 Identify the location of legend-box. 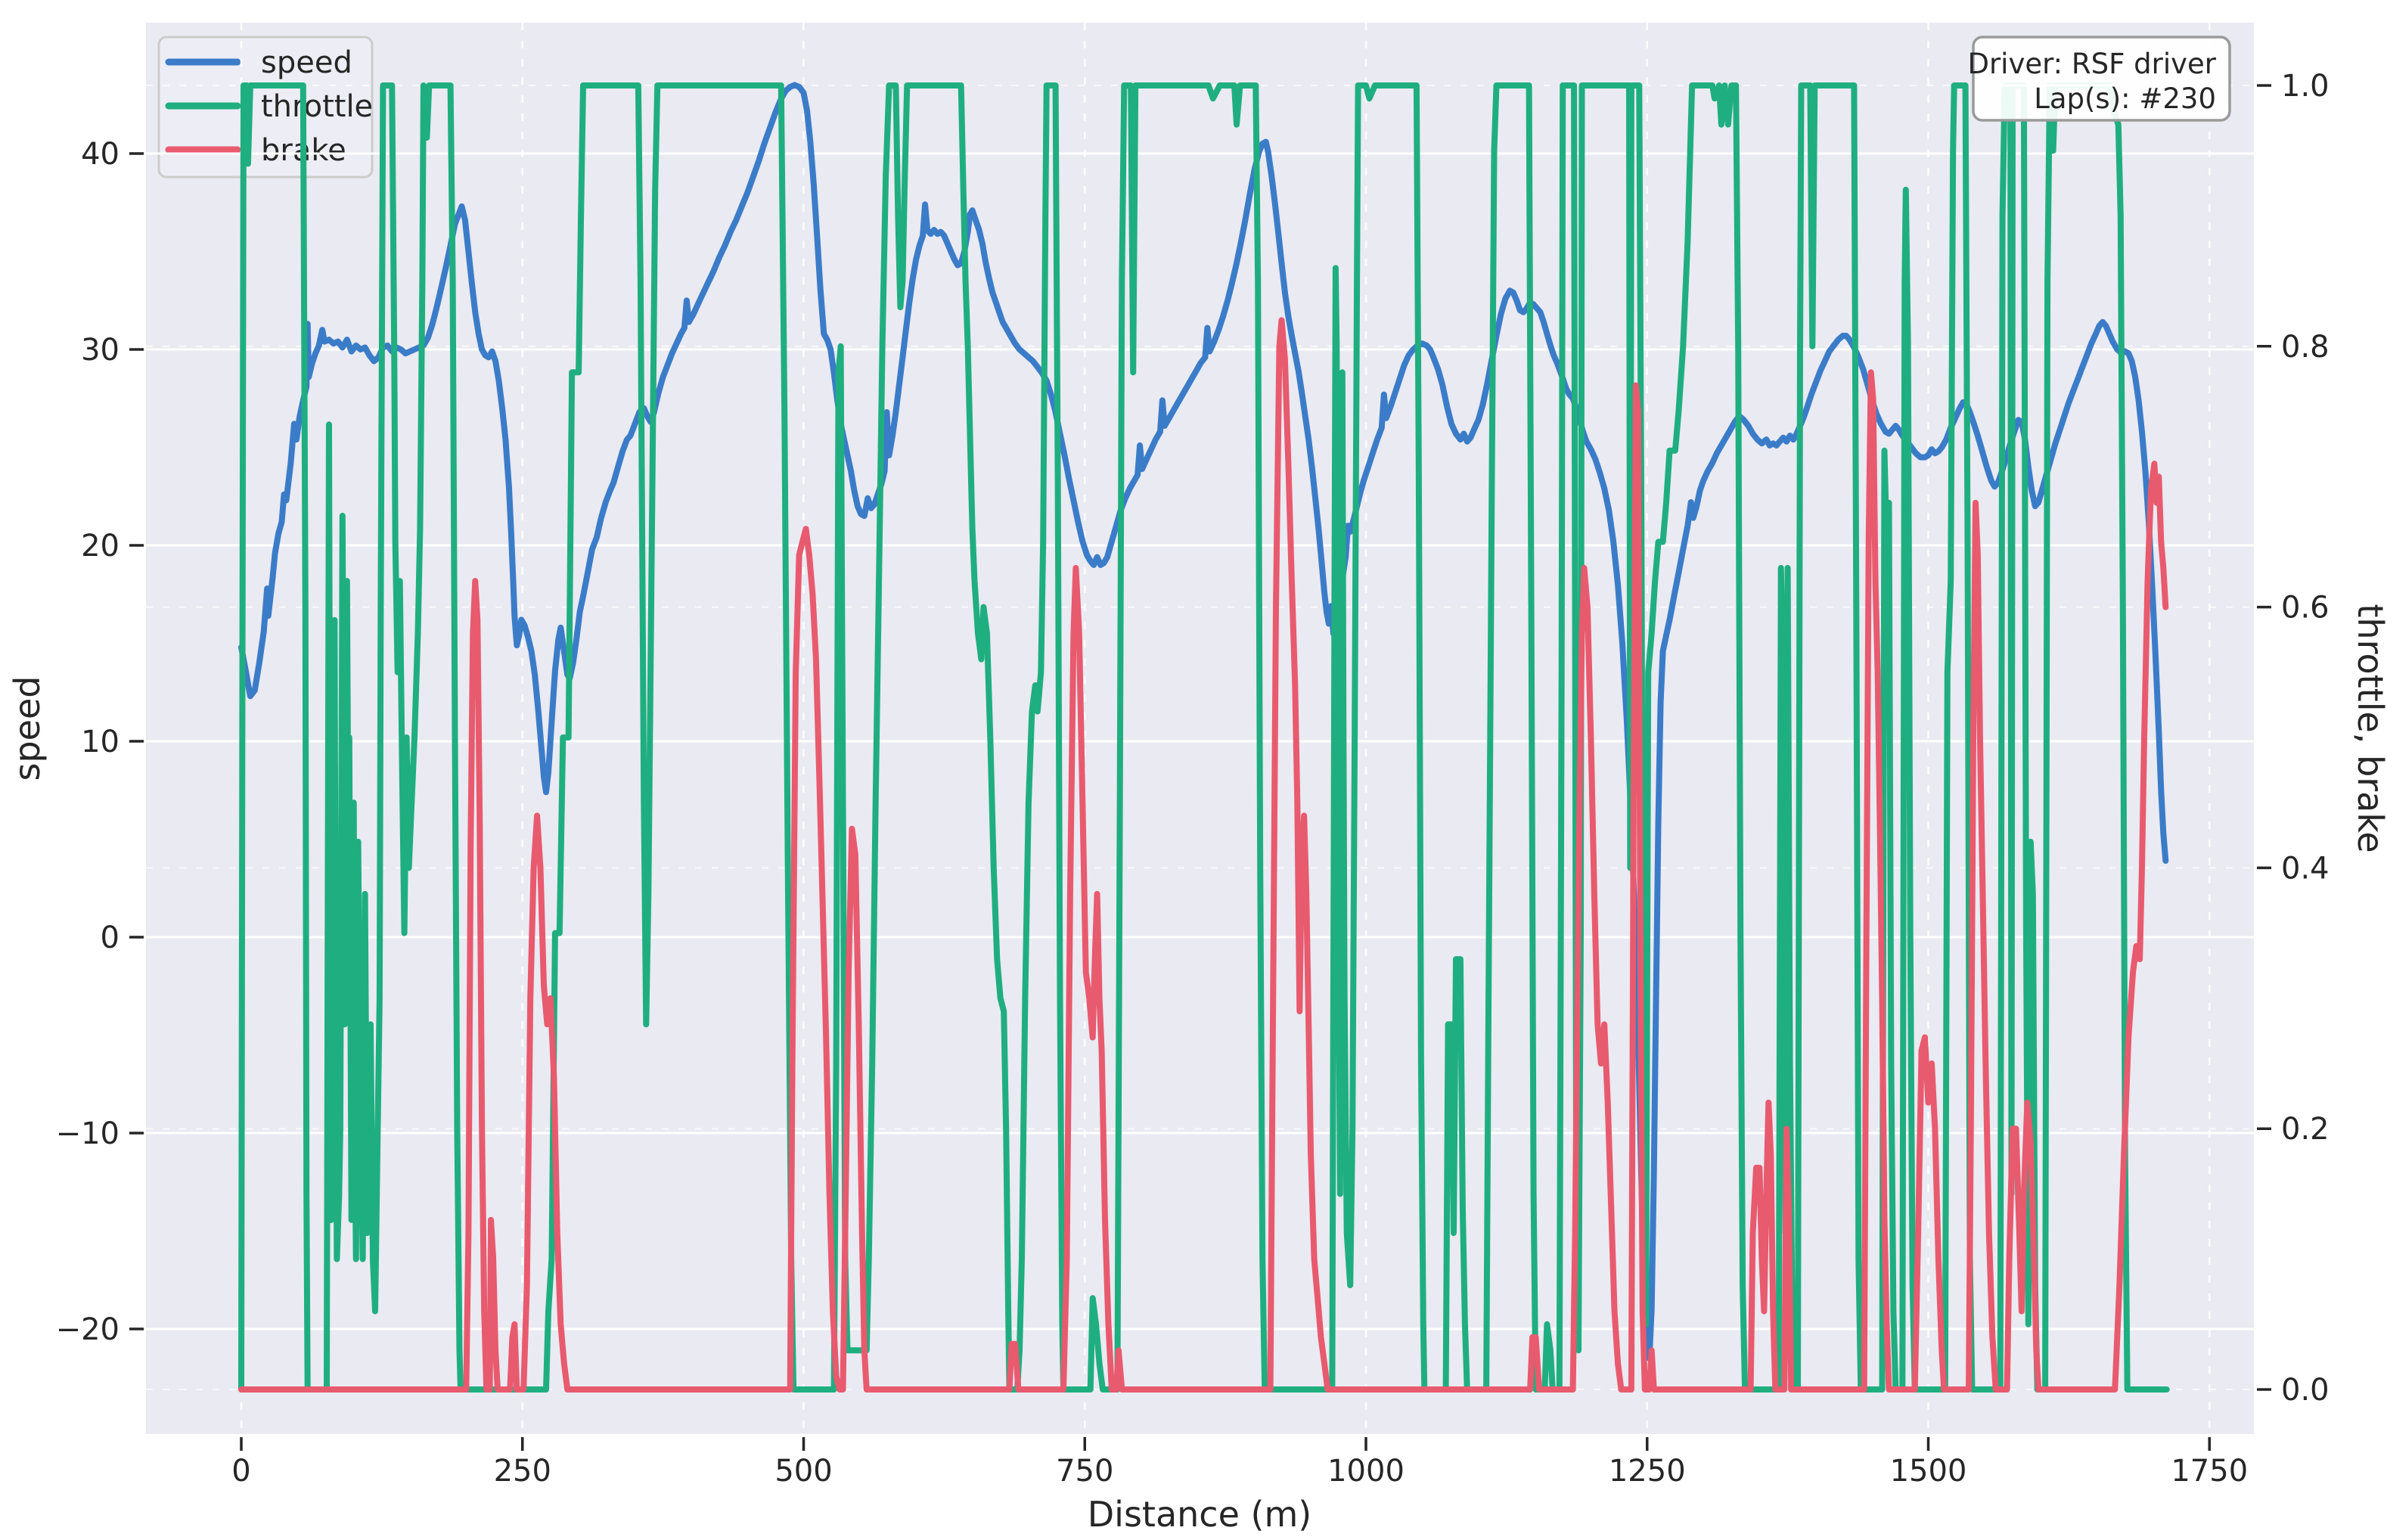
(265, 107).